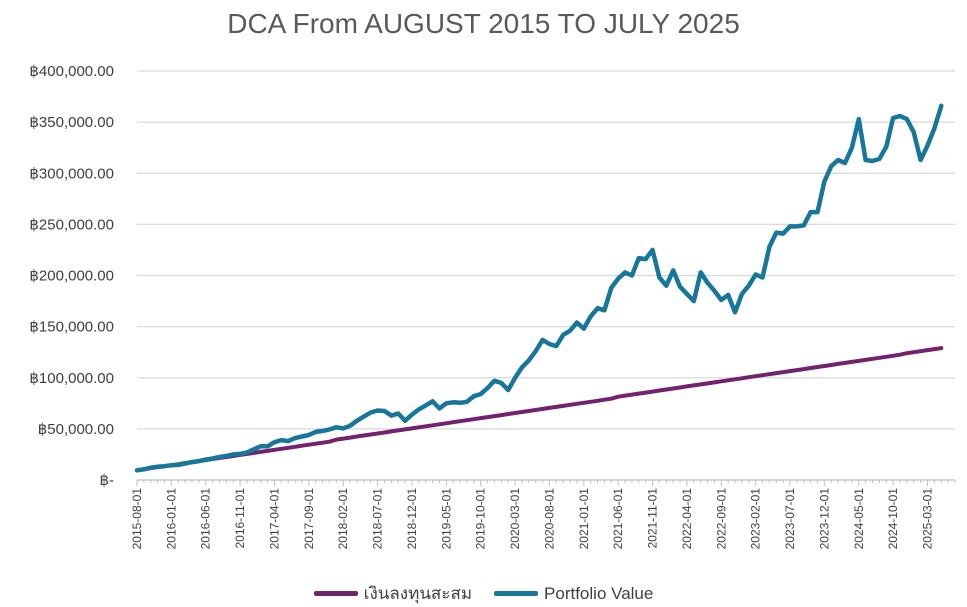 Image resolution: width=967 pixels, height=607 pixels. Describe the element at coordinates (721, 519) in the screenshot. I see `x-tick-label-17: 2022-09-01` at that location.